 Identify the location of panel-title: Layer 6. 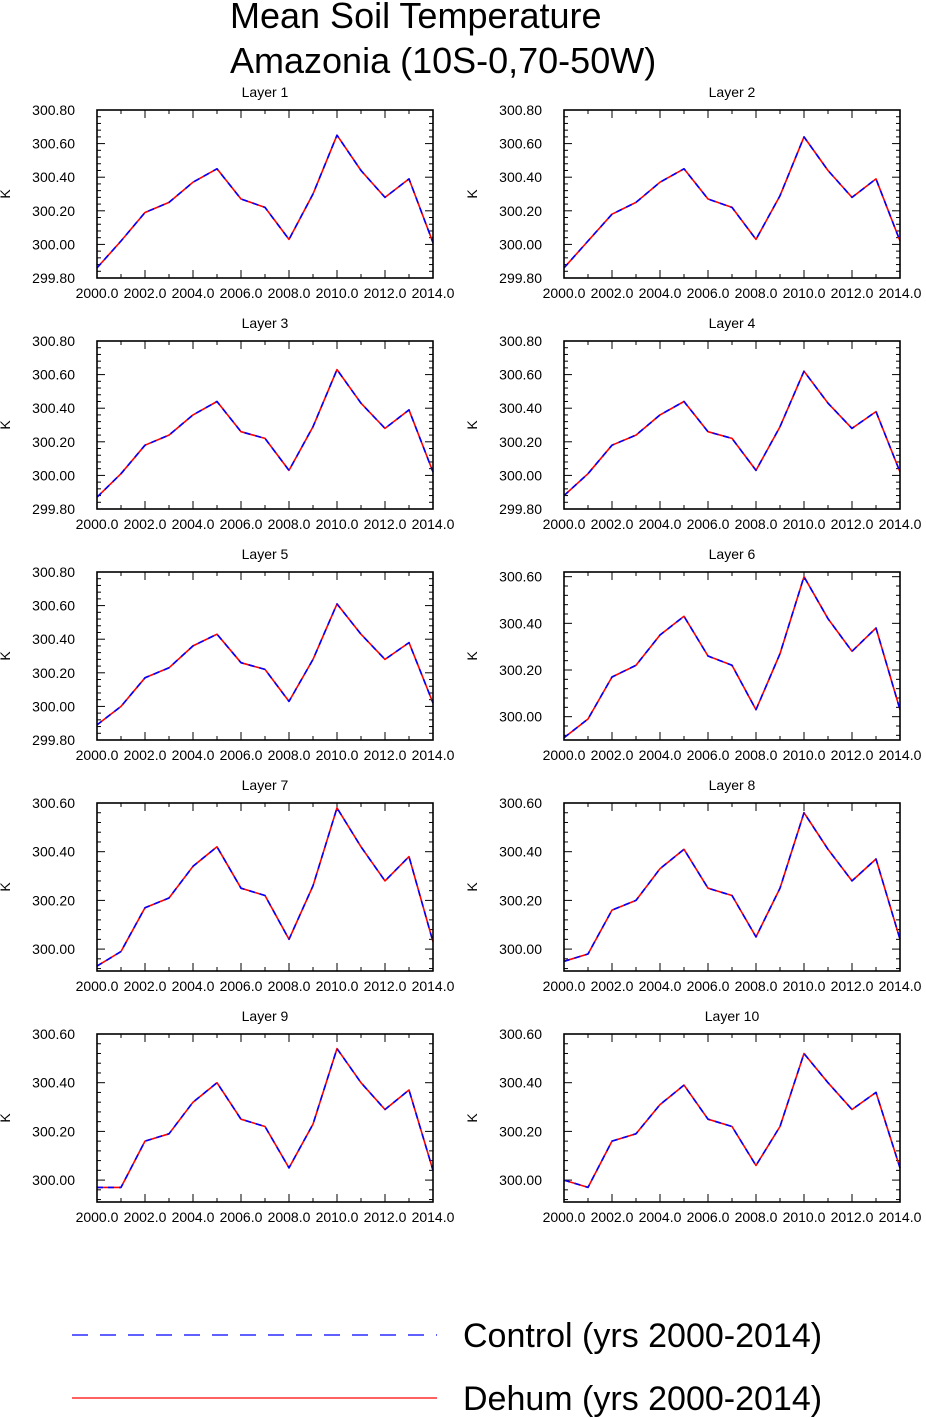
(732, 554).